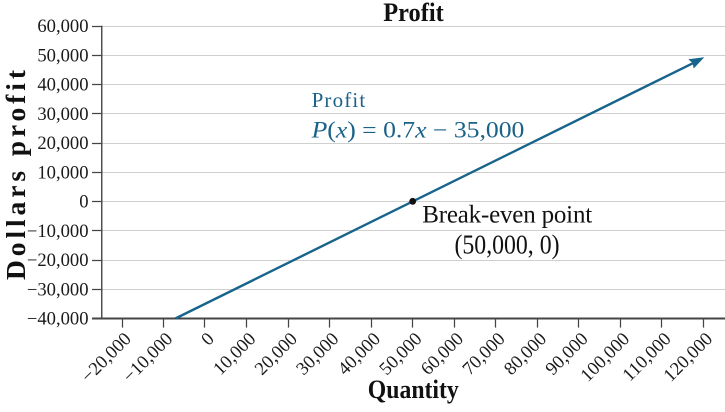 This screenshot has width=725, height=412. I want to click on svg-text: −30,000, so click(58, 289).